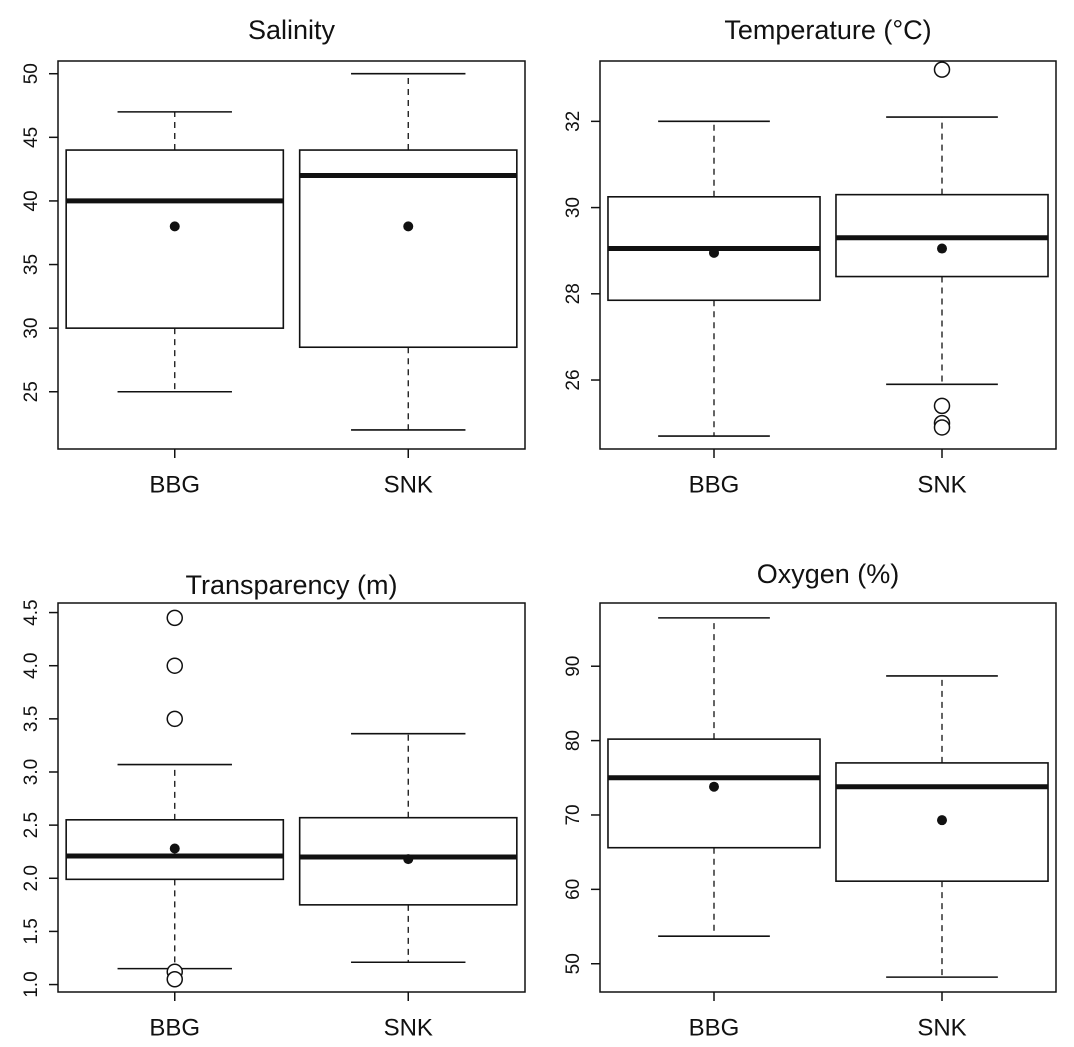 The width and height of the screenshot is (1074, 1047). Describe the element at coordinates (827, 30) in the screenshot. I see `panel-title: Temperature (°C)` at that location.